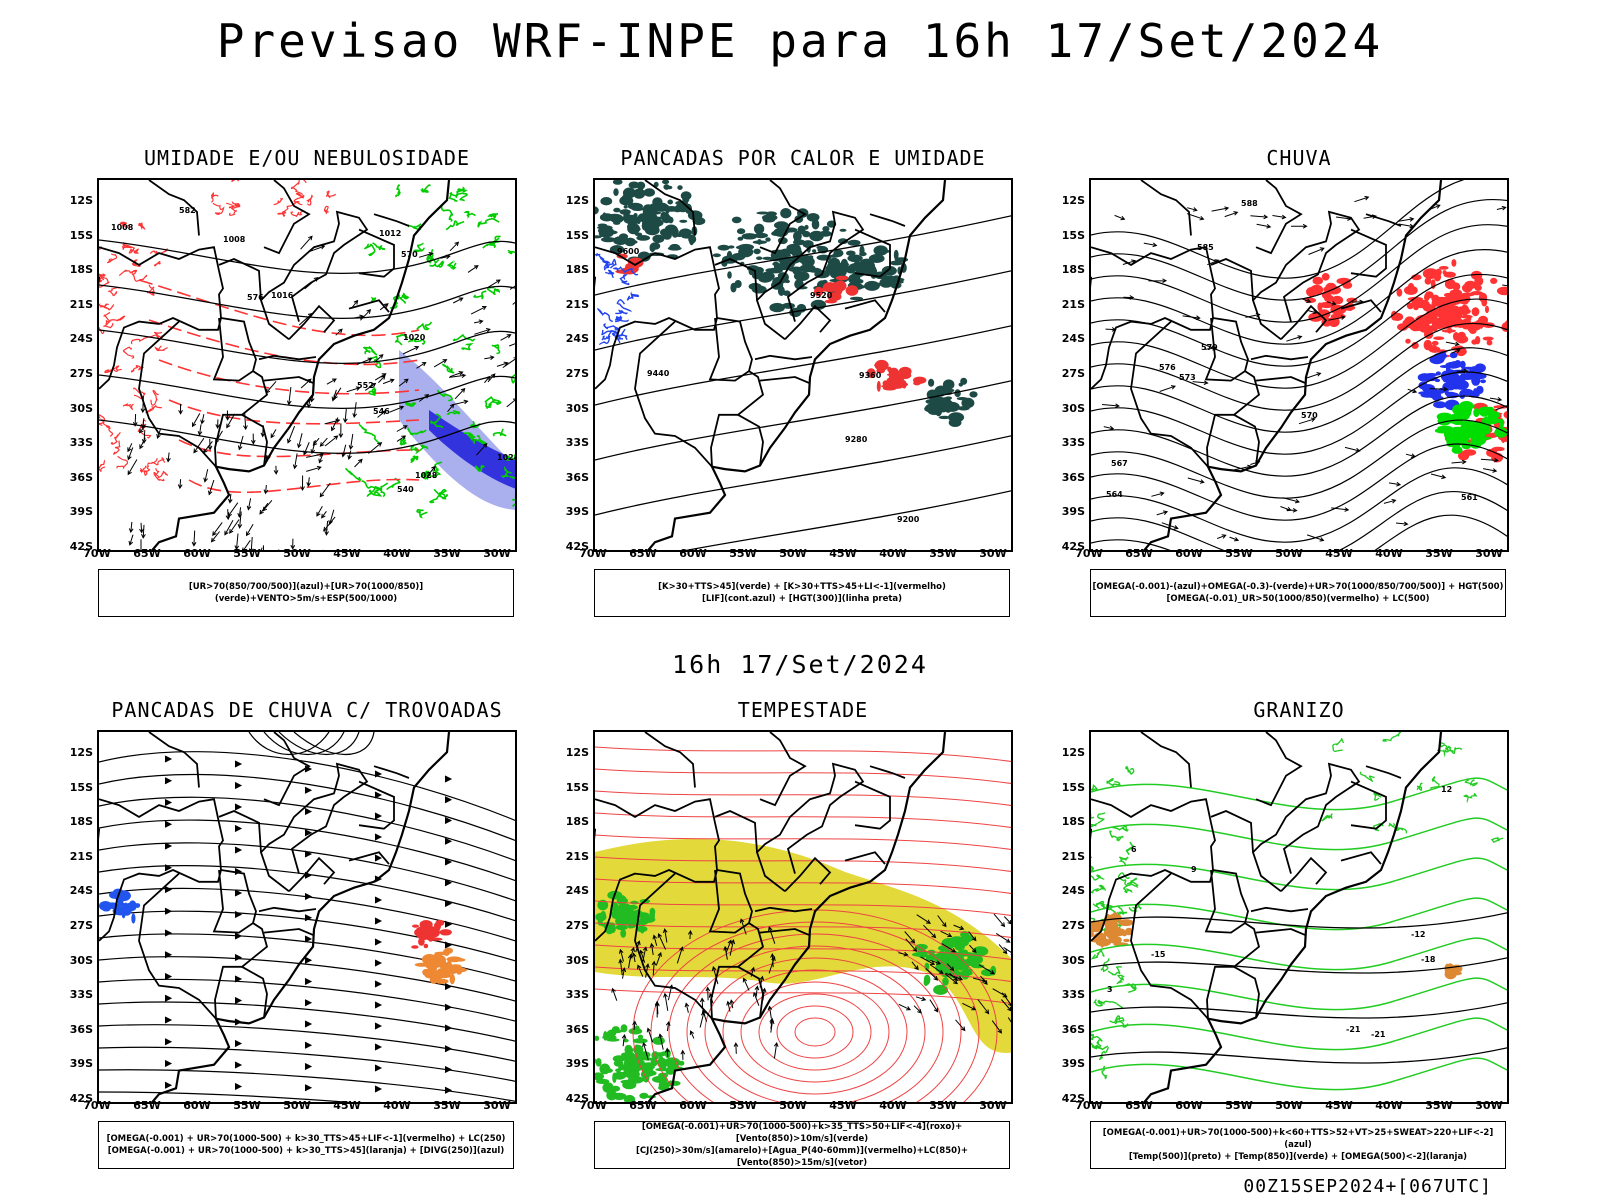 This screenshot has height=1200, width=1600. Describe the element at coordinates (893, 553) in the screenshot. I see `lon-tick-label: 40W` at that location.